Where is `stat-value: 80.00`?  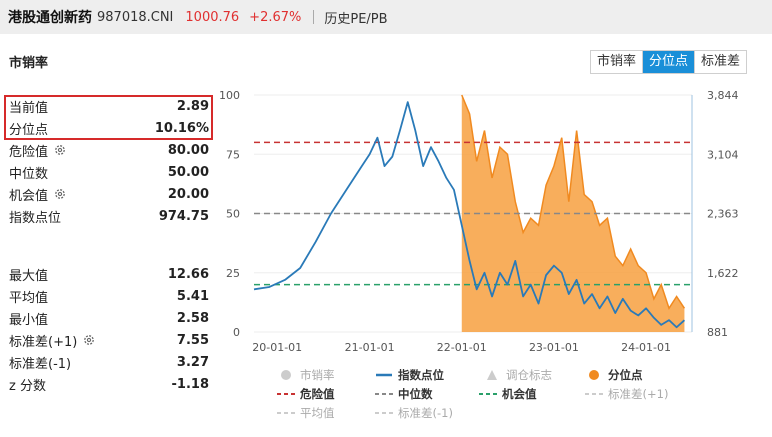
stat-value: 80.00 is located at coordinates (188, 150).